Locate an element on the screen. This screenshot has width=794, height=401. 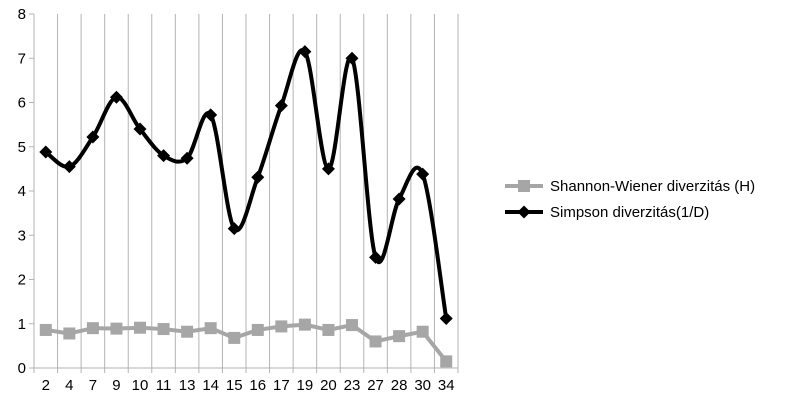
x-tick-label: 20 is located at coordinates (328, 385).